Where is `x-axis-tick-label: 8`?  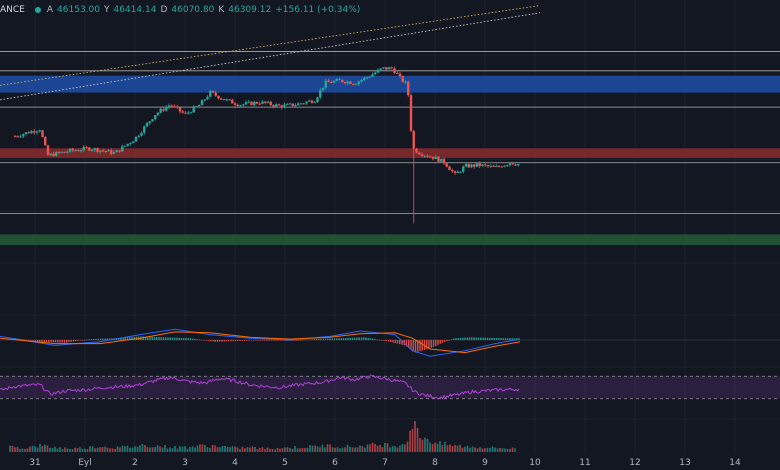 x-axis-tick-label: 8 is located at coordinates (435, 463).